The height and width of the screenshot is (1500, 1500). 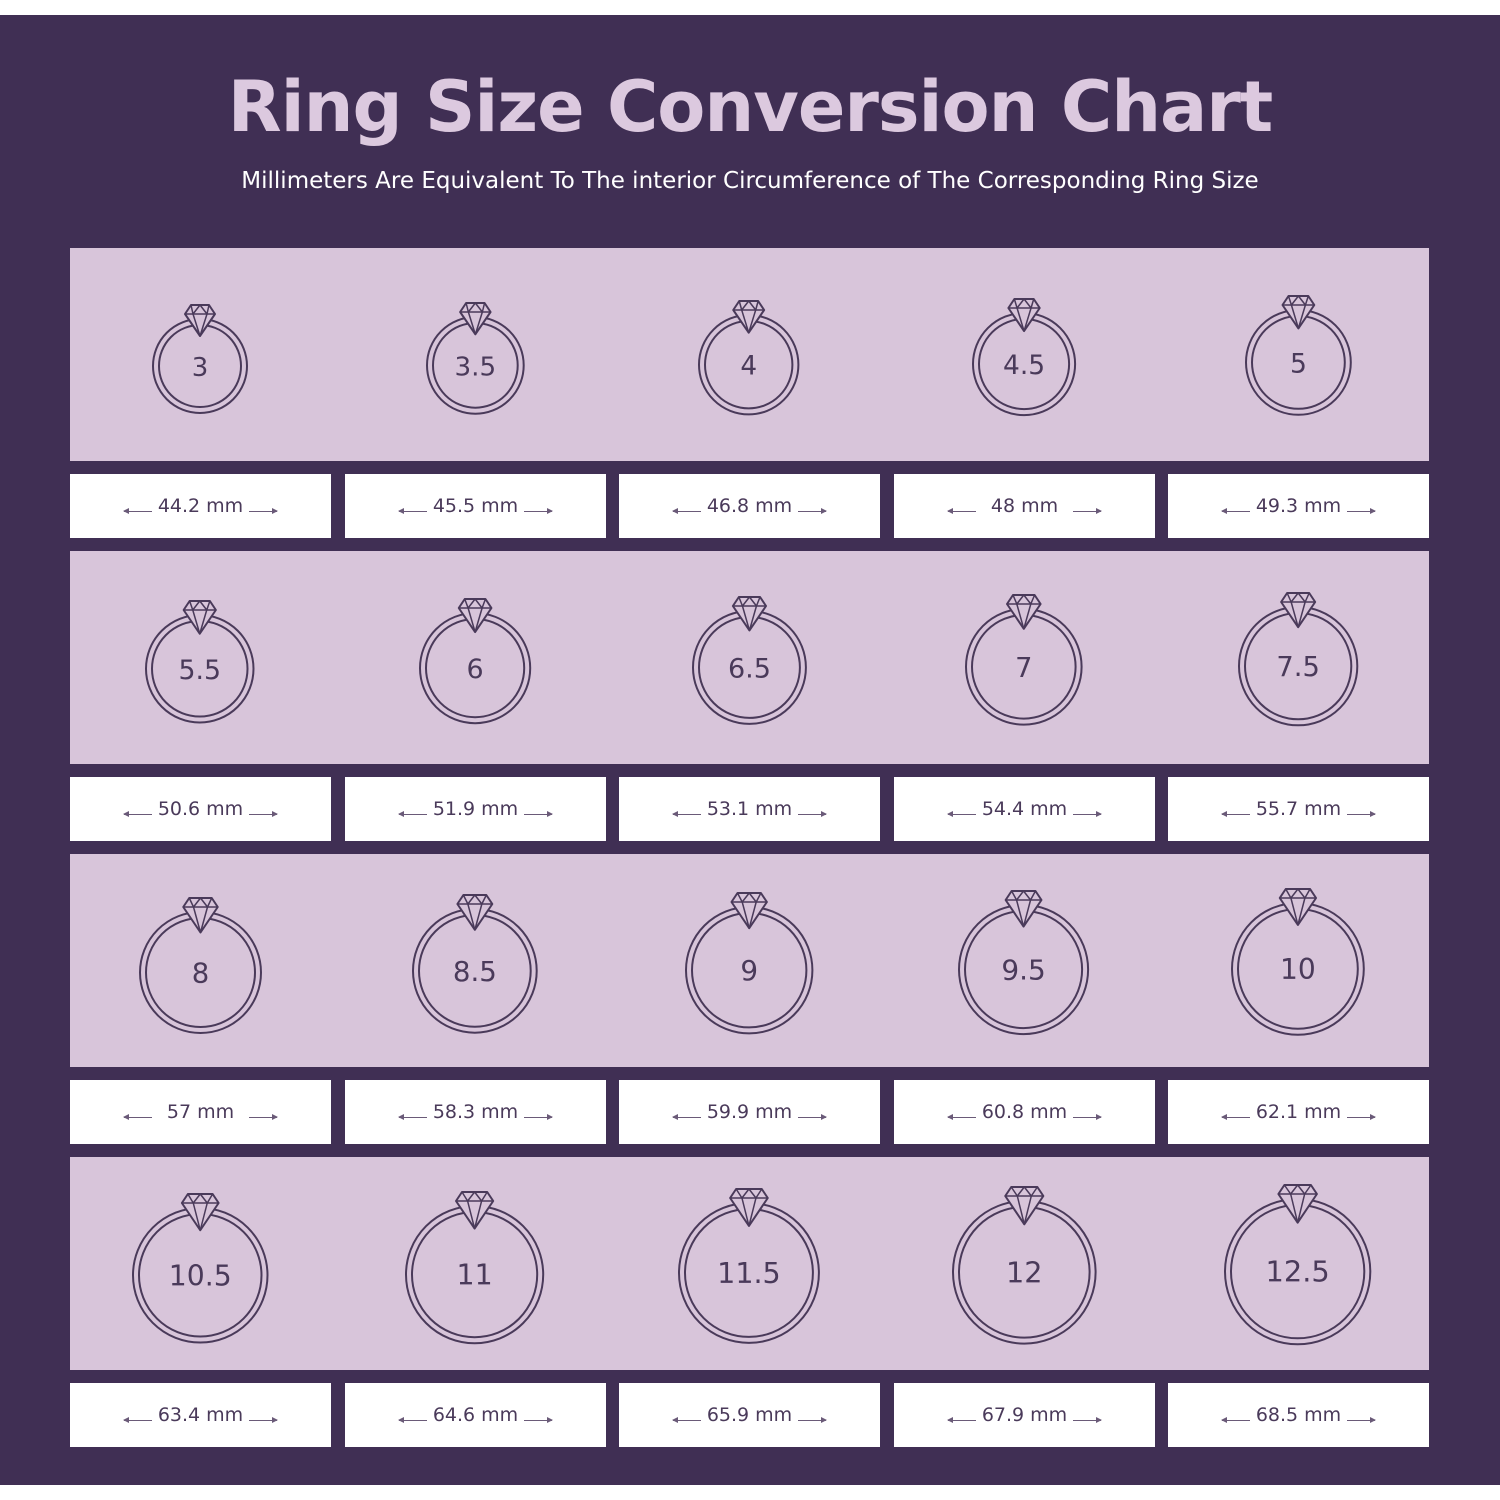 I want to click on ring-size-label: 10.5, so click(x=200, y=1275).